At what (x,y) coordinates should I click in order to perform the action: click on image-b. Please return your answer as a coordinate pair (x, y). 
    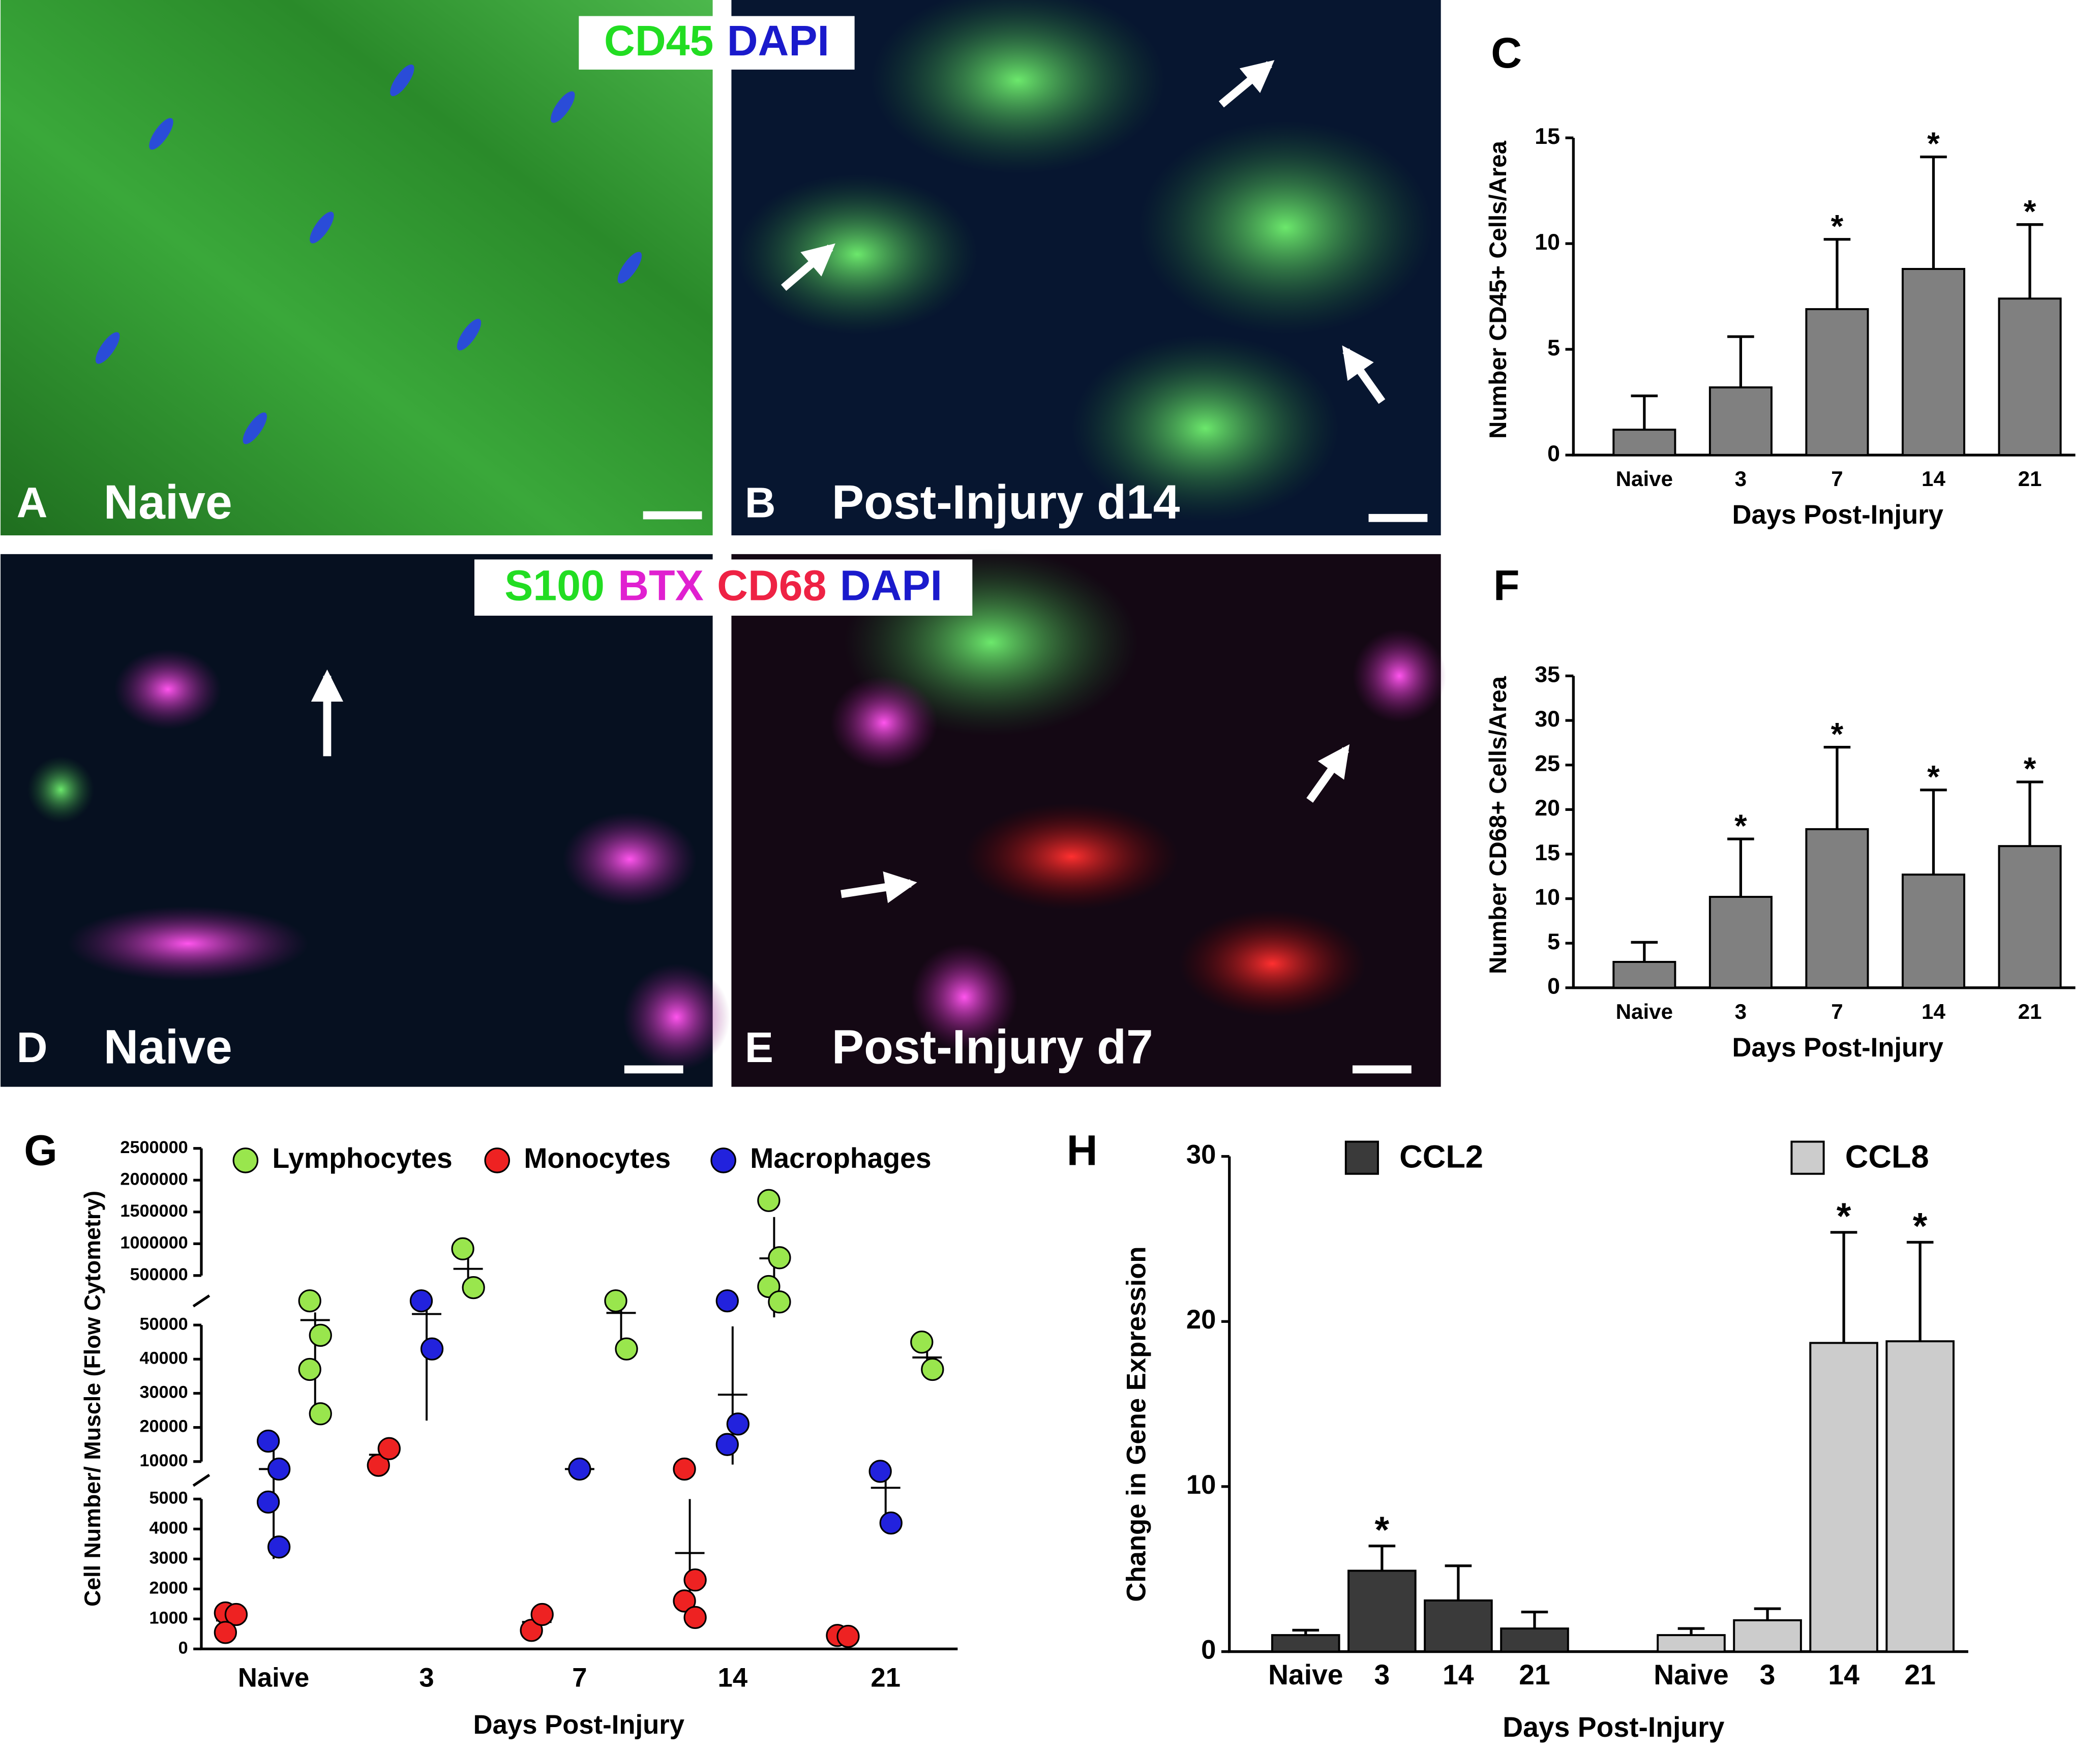
    Looking at the image, I should click on (1086, 268).